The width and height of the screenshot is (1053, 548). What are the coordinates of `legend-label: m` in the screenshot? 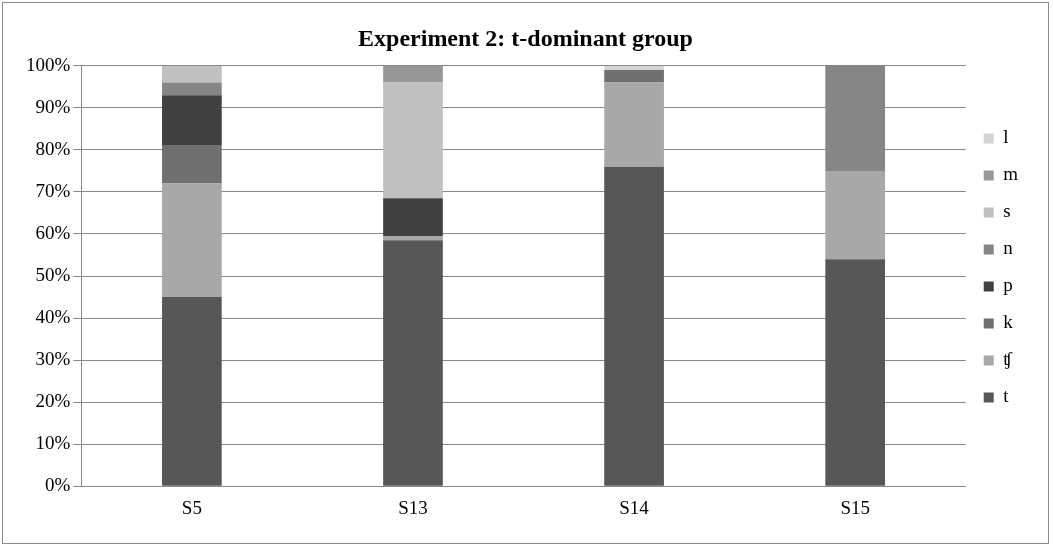 It's located at (1011, 174).